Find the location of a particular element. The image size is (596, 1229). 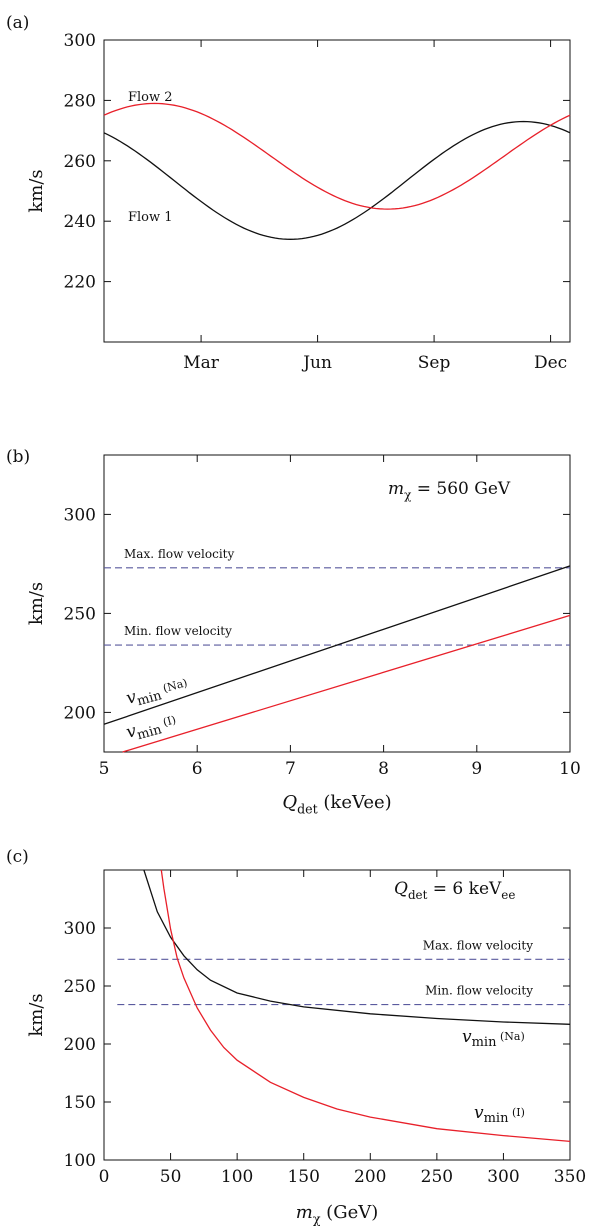

panel-a-xtick-label-1: Jun is located at coordinates (316, 363).